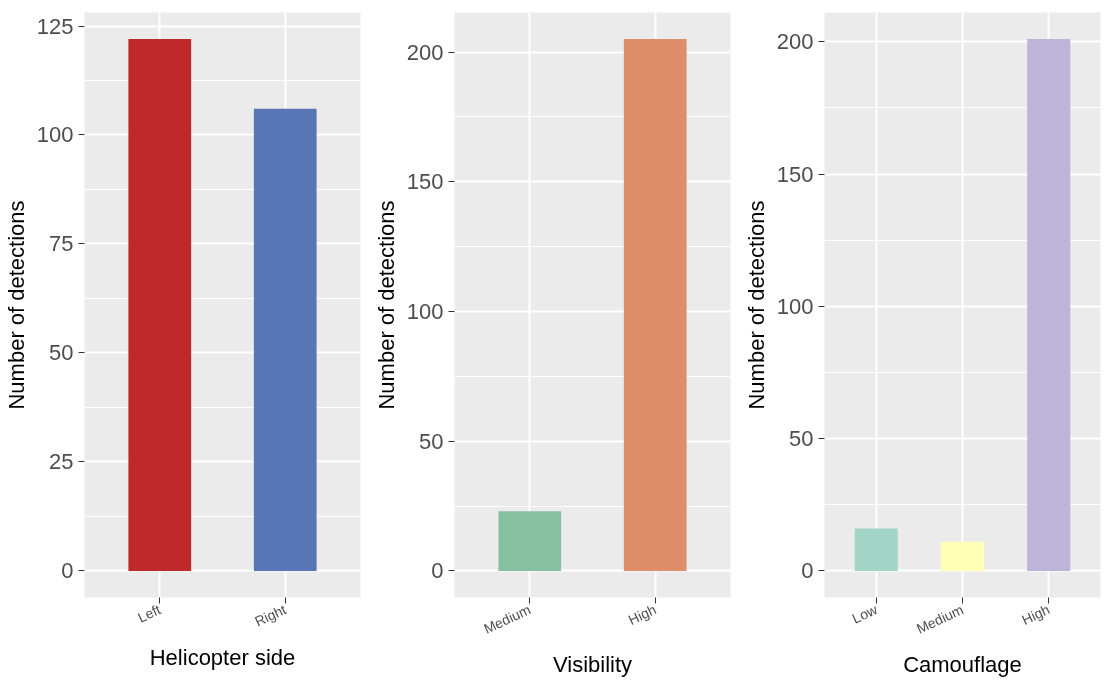 The height and width of the screenshot is (687, 1118). Describe the element at coordinates (270, 615) in the screenshot. I see `x-tick-label: Right` at that location.